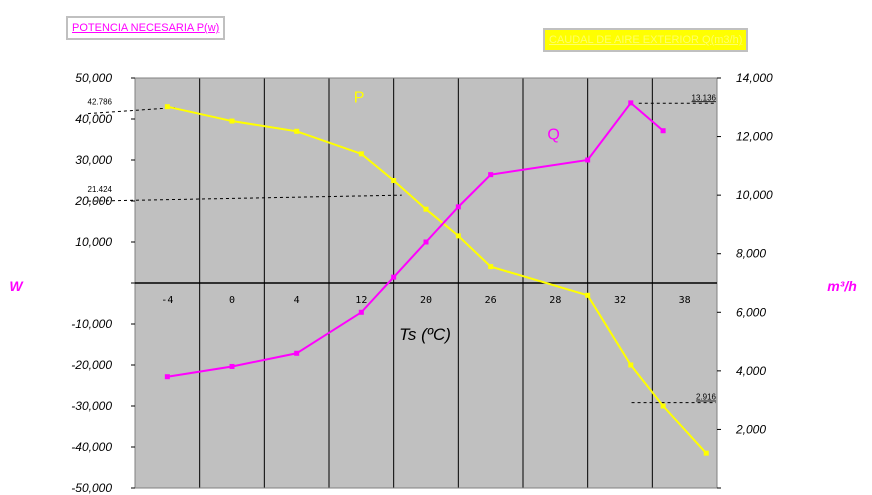  Describe the element at coordinates (754, 137) in the screenshot. I see `y-right-tick-label: 12,000` at that location.